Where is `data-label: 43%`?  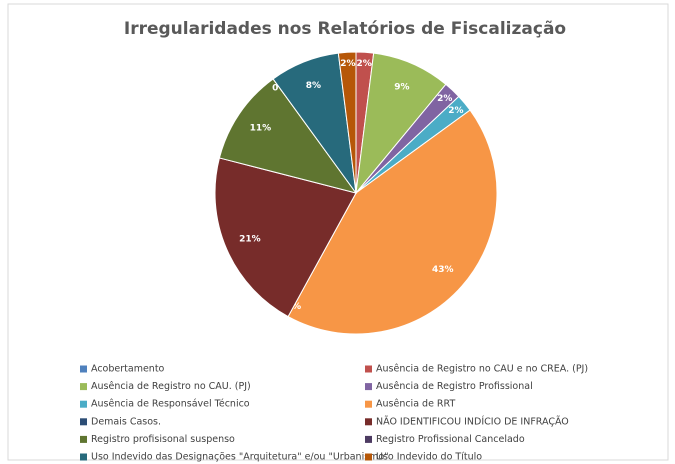 data-label: 43% is located at coordinates (443, 270).